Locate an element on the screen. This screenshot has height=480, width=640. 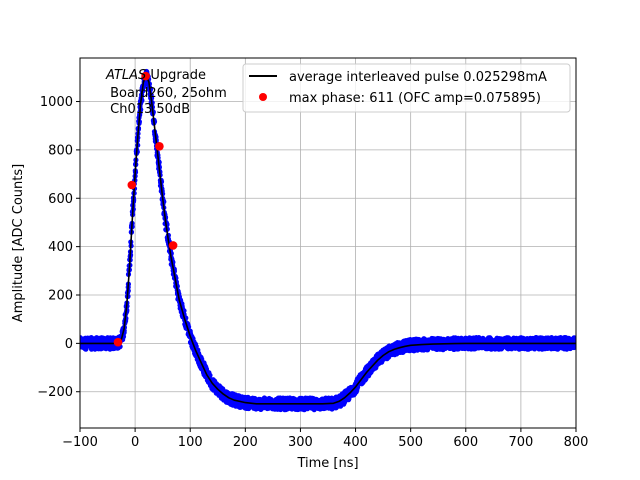
x-tick-label: 400 is located at coordinates (355, 442).